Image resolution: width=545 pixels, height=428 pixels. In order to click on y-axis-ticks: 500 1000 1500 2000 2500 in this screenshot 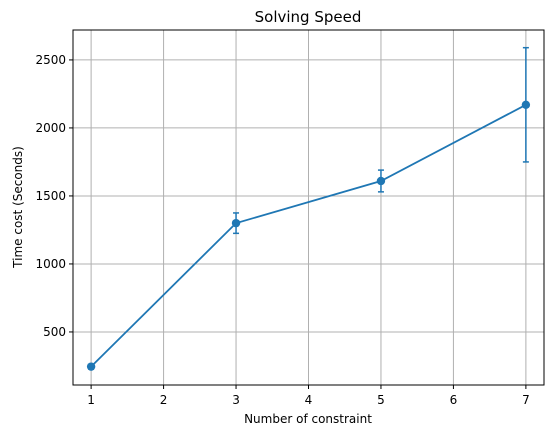, I will do `click(54, 196)`.